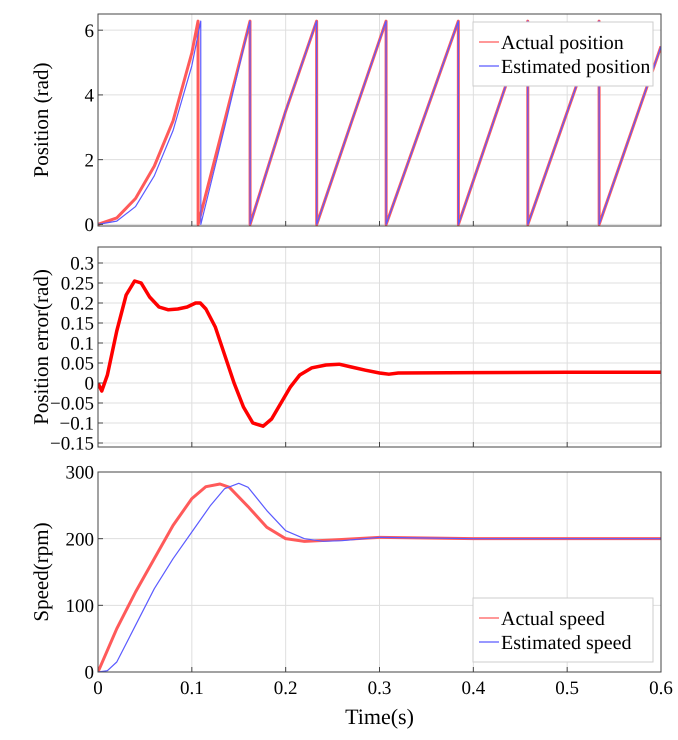 The height and width of the screenshot is (740, 678). Describe the element at coordinates (89, 96) in the screenshot. I see `y-tick-label: 4` at that location.